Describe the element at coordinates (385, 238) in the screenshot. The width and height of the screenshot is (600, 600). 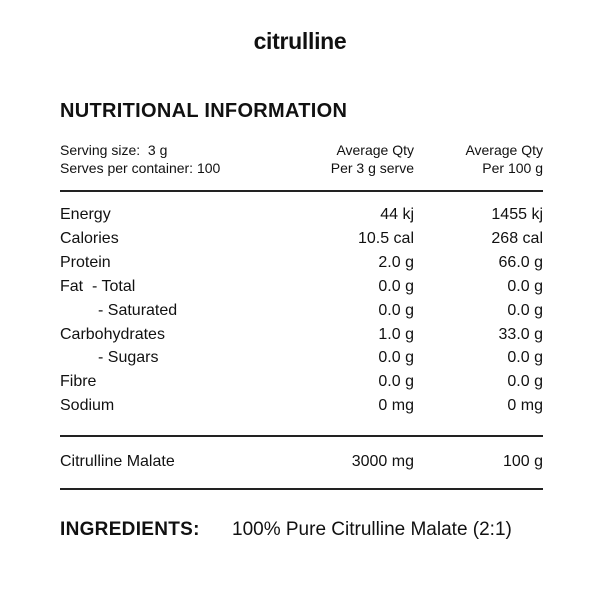
I see `nutrient-value: 10.5 cal` at that location.